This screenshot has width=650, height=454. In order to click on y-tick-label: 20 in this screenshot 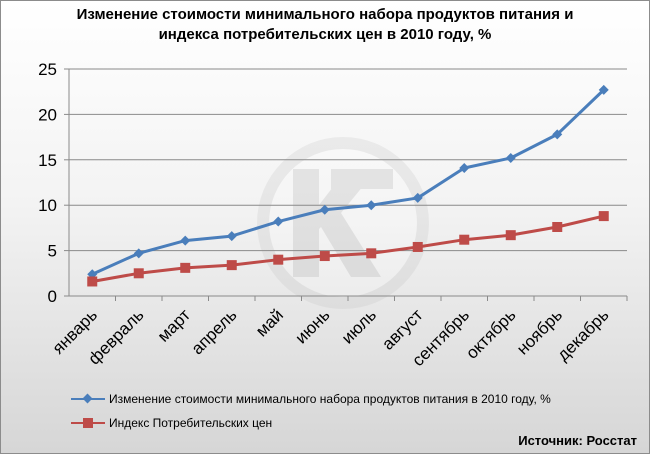, I will do `click(47, 114)`.